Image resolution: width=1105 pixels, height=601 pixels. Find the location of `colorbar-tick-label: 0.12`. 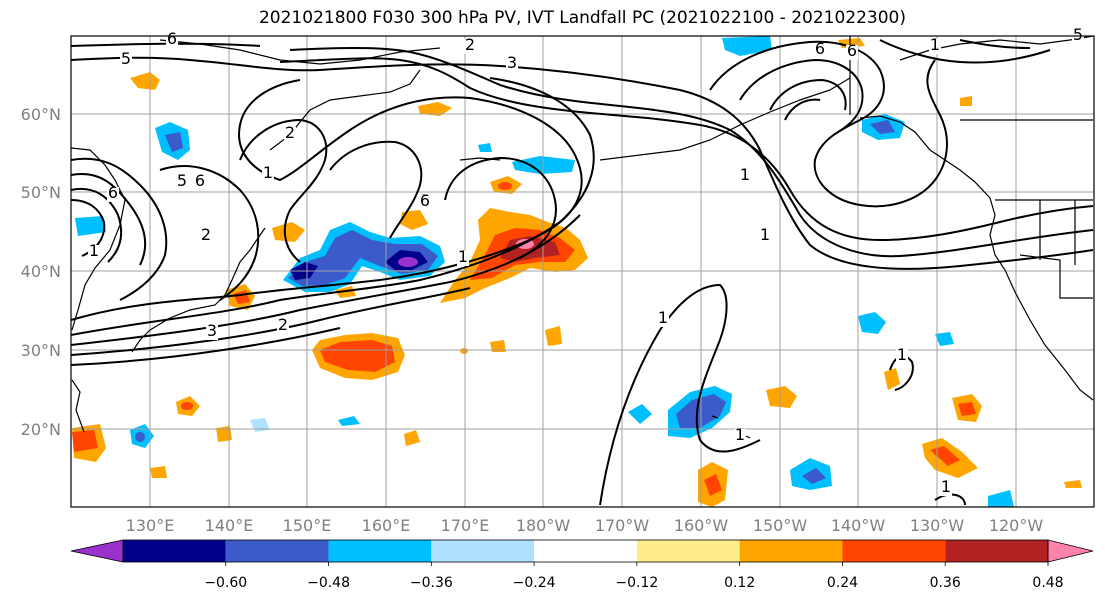

colorbar-tick-label: 0.12 is located at coordinates (739, 583).